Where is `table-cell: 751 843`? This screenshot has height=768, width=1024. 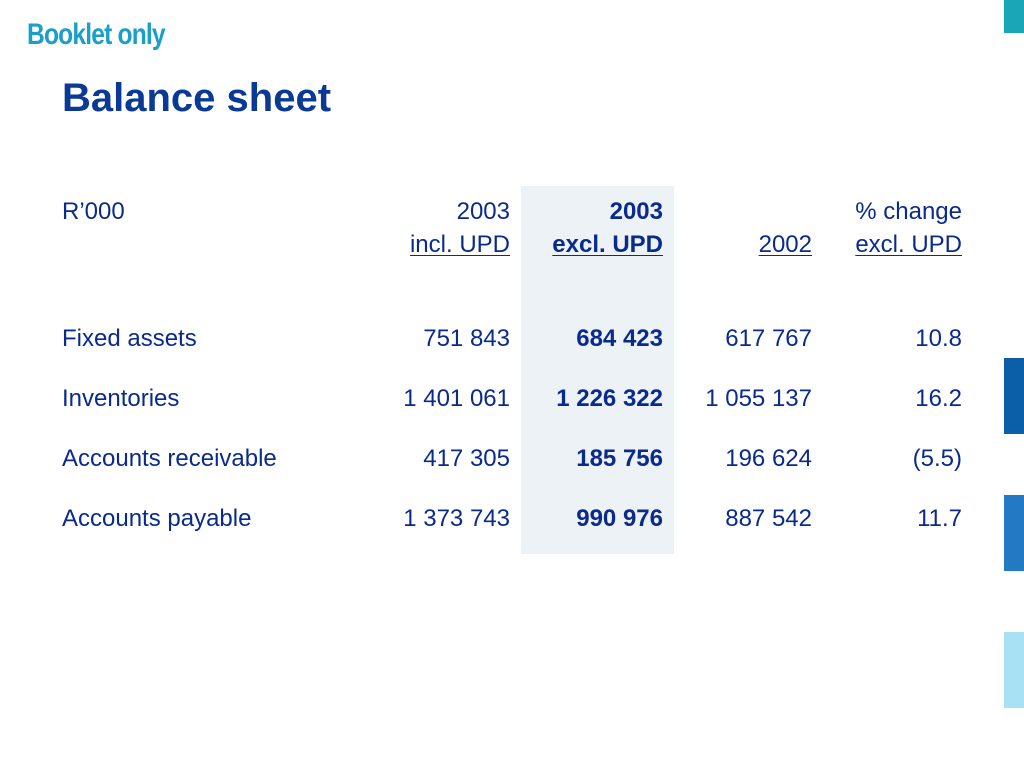
table-cell: 751 843 is located at coordinates (466, 338).